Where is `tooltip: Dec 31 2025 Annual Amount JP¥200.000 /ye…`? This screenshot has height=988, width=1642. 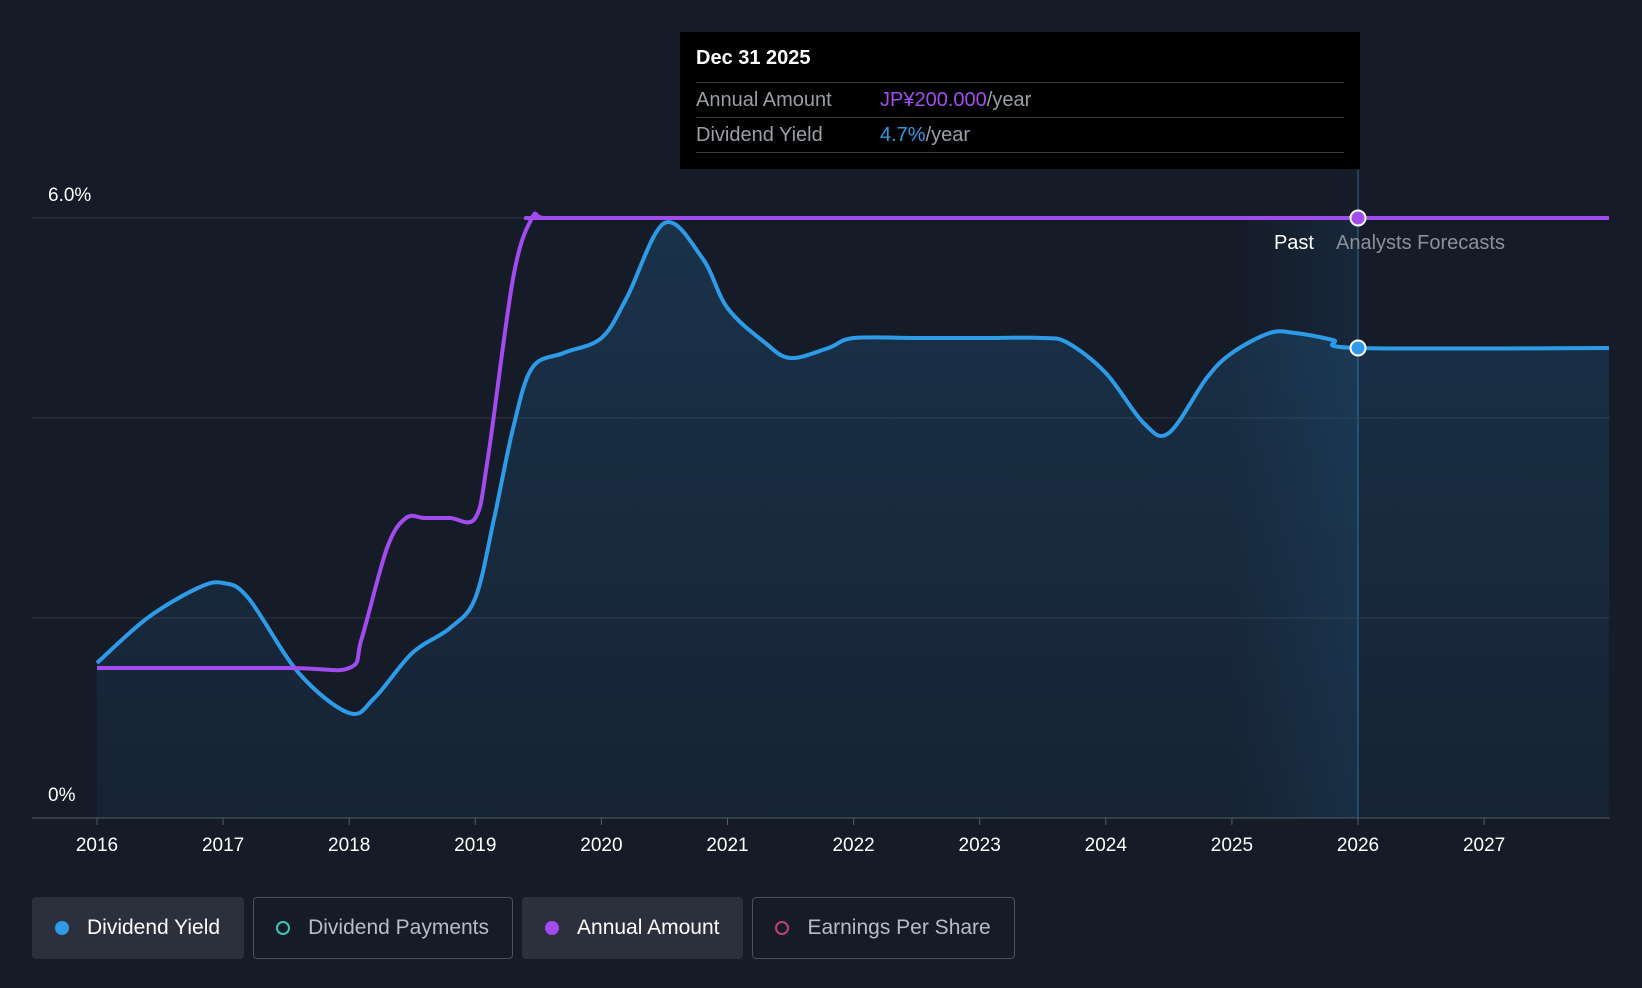
tooltip: Dec 31 2025 Annual Amount JP¥200.000 /ye… is located at coordinates (1020, 100).